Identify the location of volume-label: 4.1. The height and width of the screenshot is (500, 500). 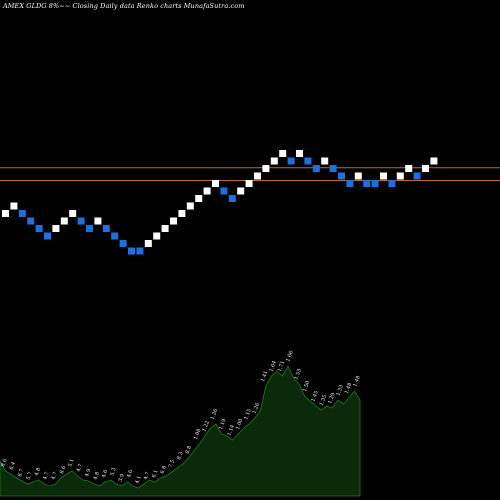
(138, 480).